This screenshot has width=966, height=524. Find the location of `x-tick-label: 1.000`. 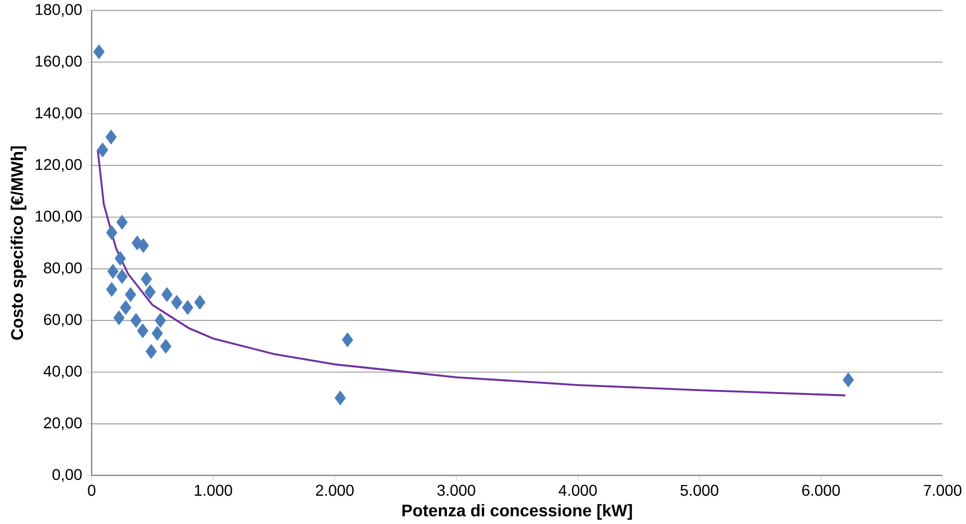

x-tick-label: 1.000 is located at coordinates (213, 490).